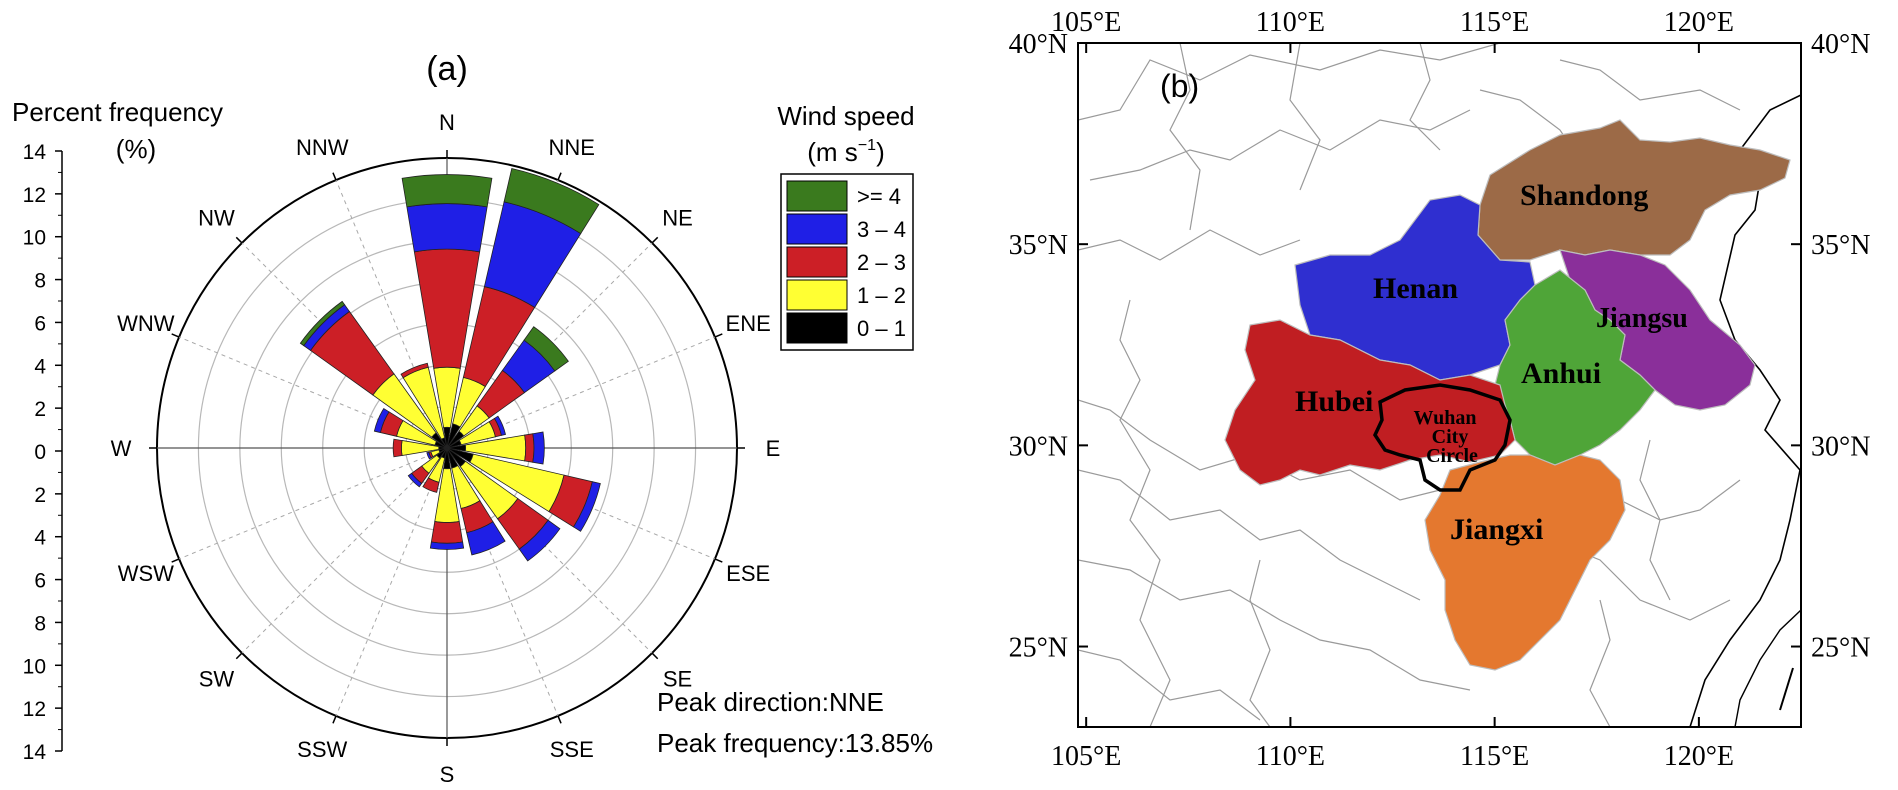  I want to click on lat-tick-label-left: 30°N, so click(1038, 446).